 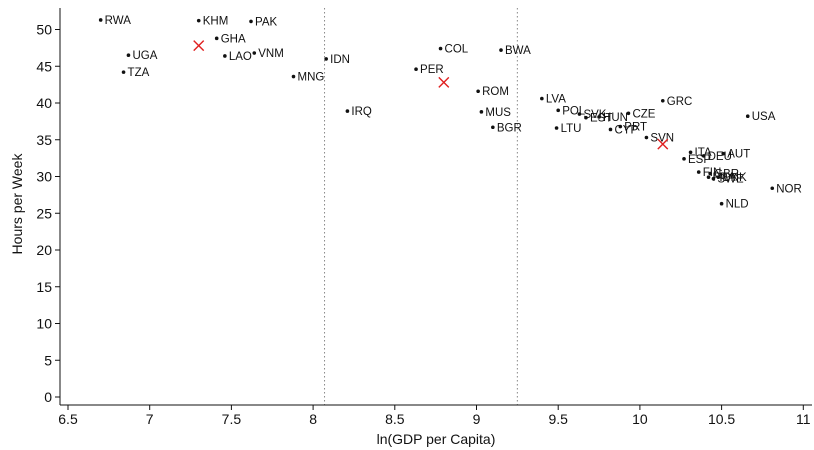 What do you see at coordinates (643, 114) in the screenshot?
I see `point-label: CZE` at bounding box center [643, 114].